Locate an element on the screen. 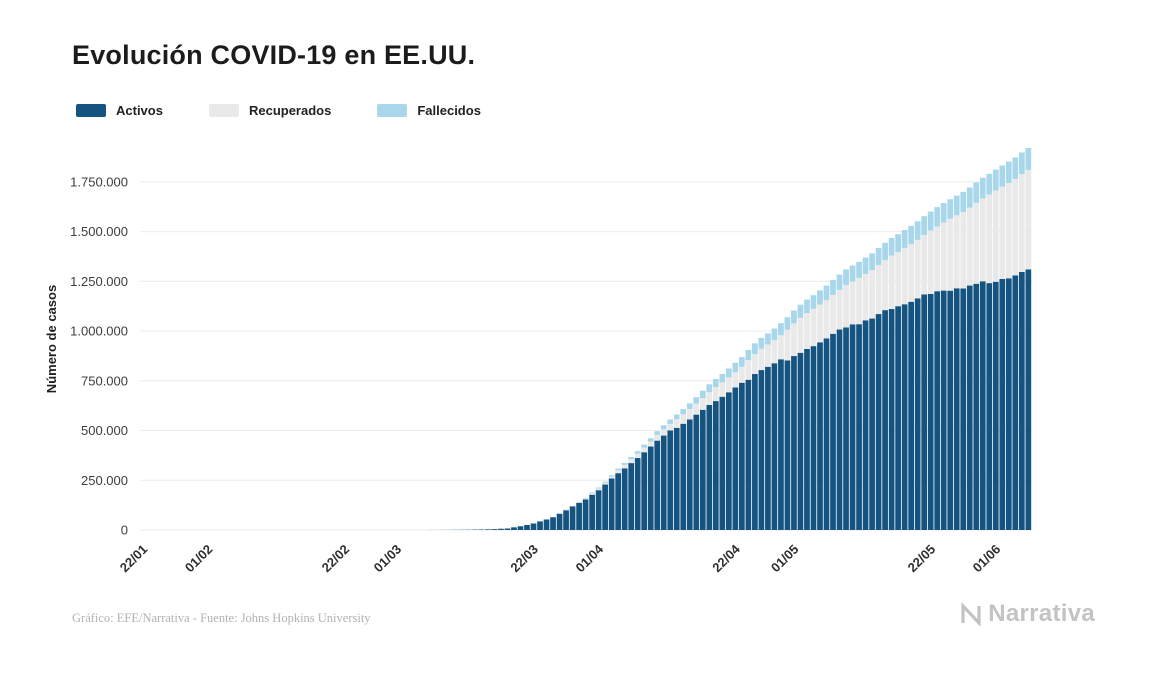  legend-item-activos: Activos is located at coordinates (119, 110).